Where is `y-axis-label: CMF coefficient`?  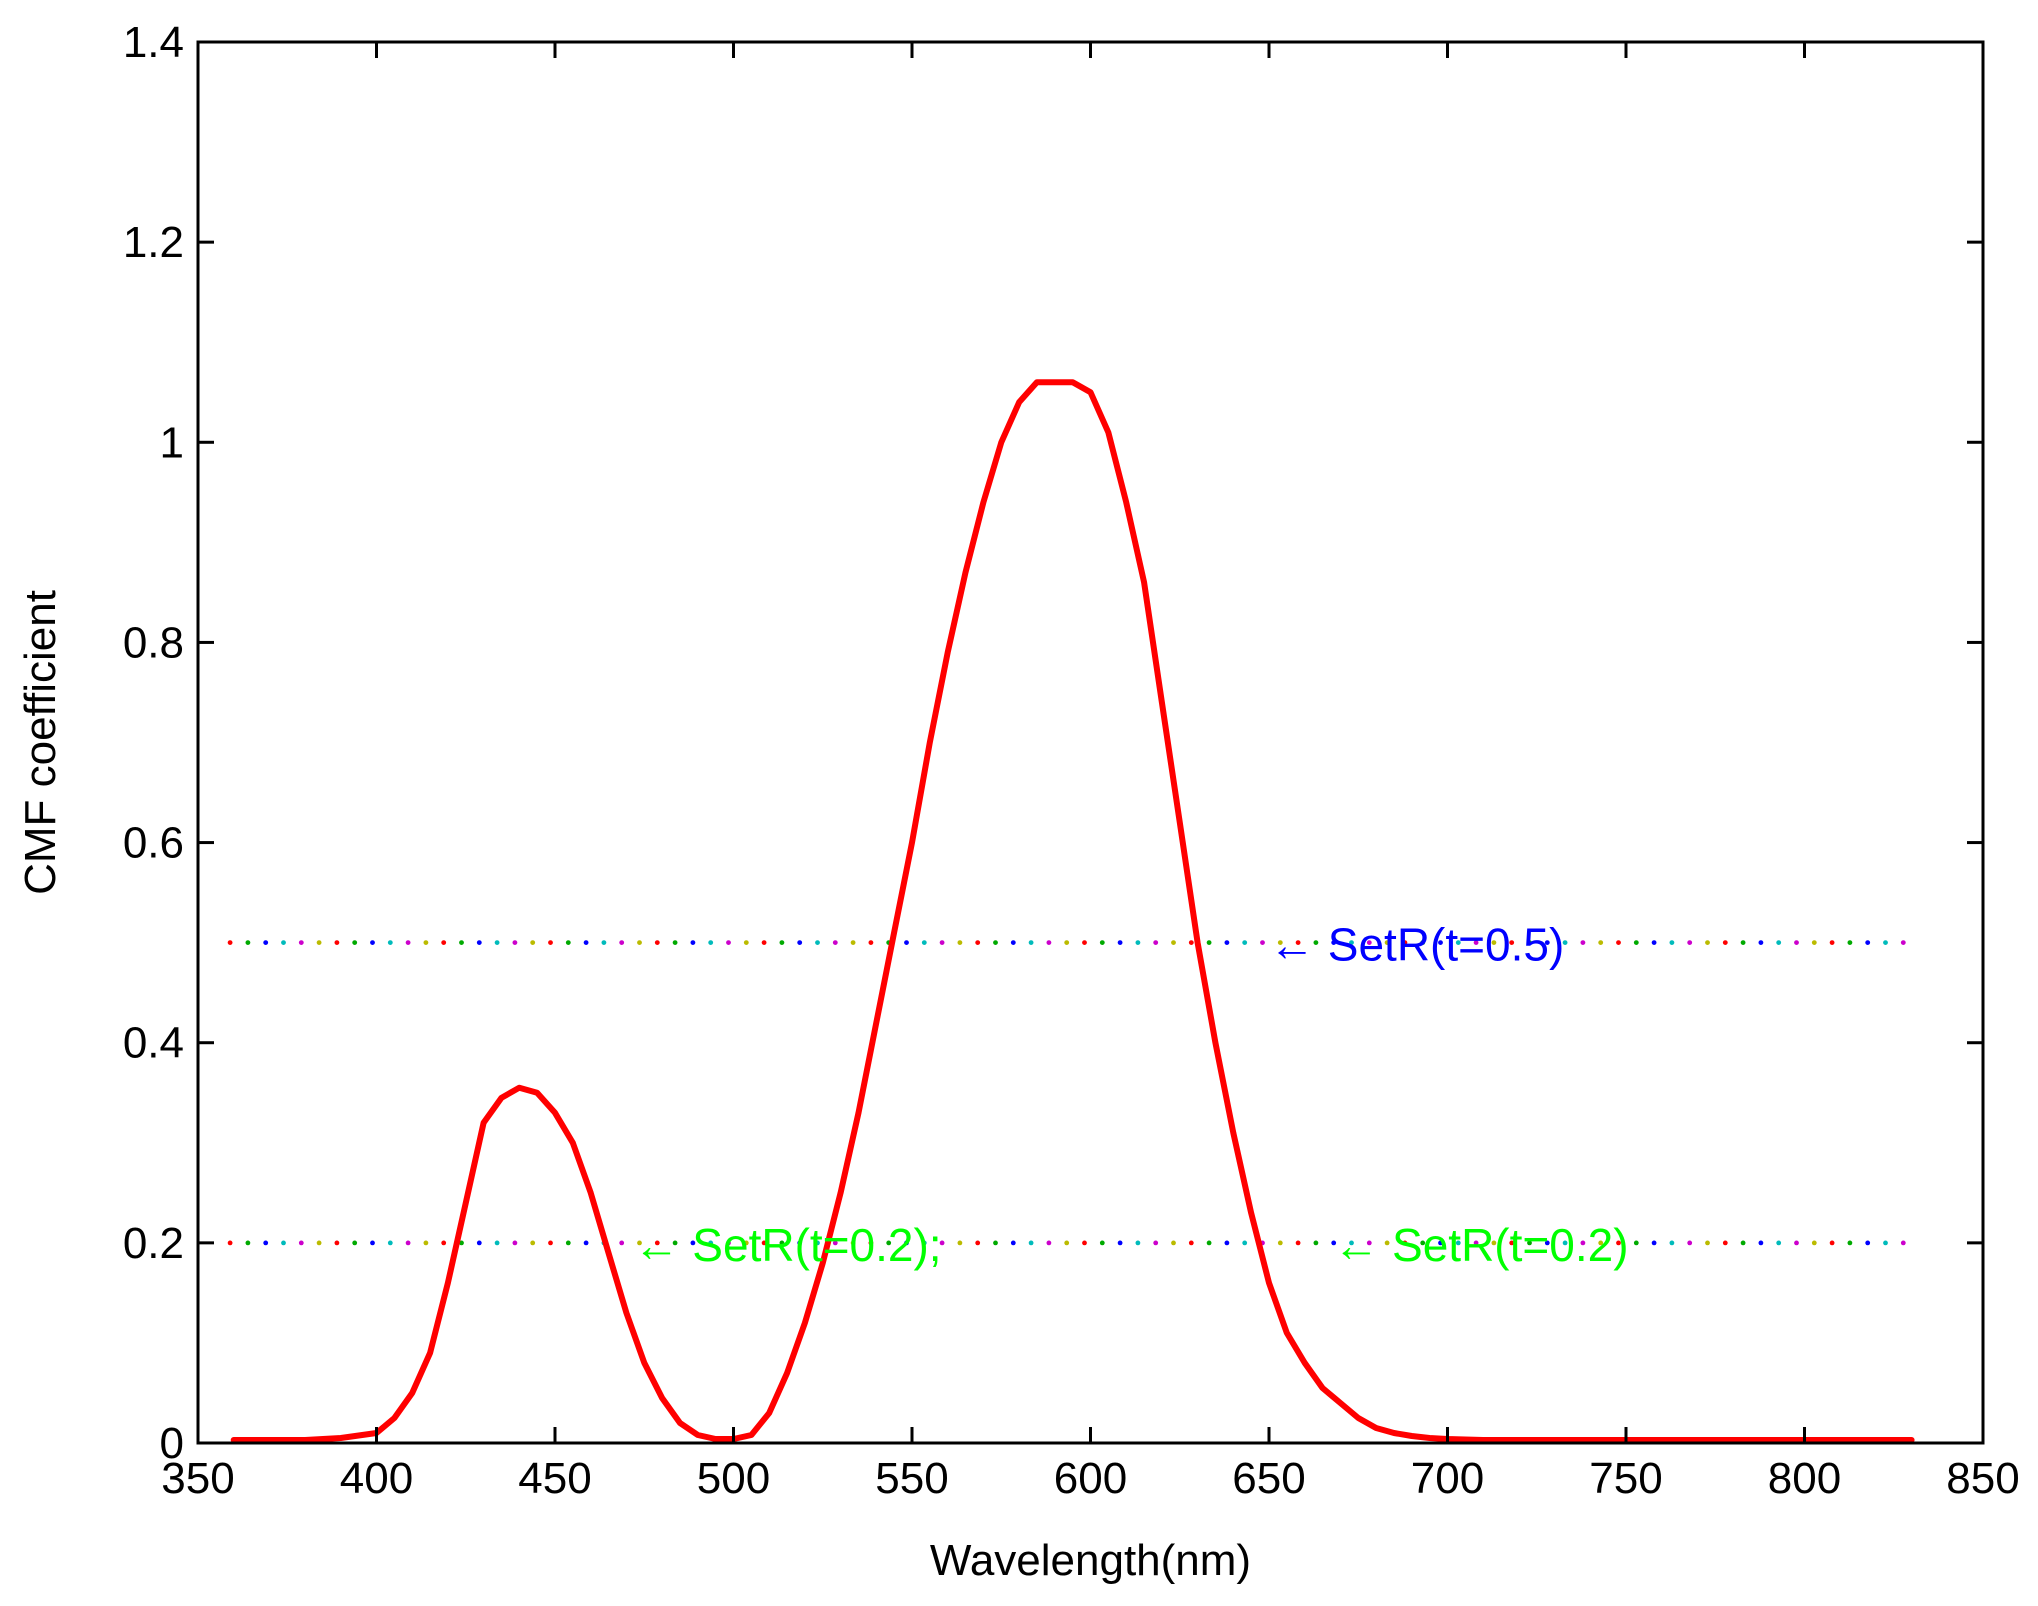
y-axis-label: CMF coefficient is located at coordinates (40, 742).